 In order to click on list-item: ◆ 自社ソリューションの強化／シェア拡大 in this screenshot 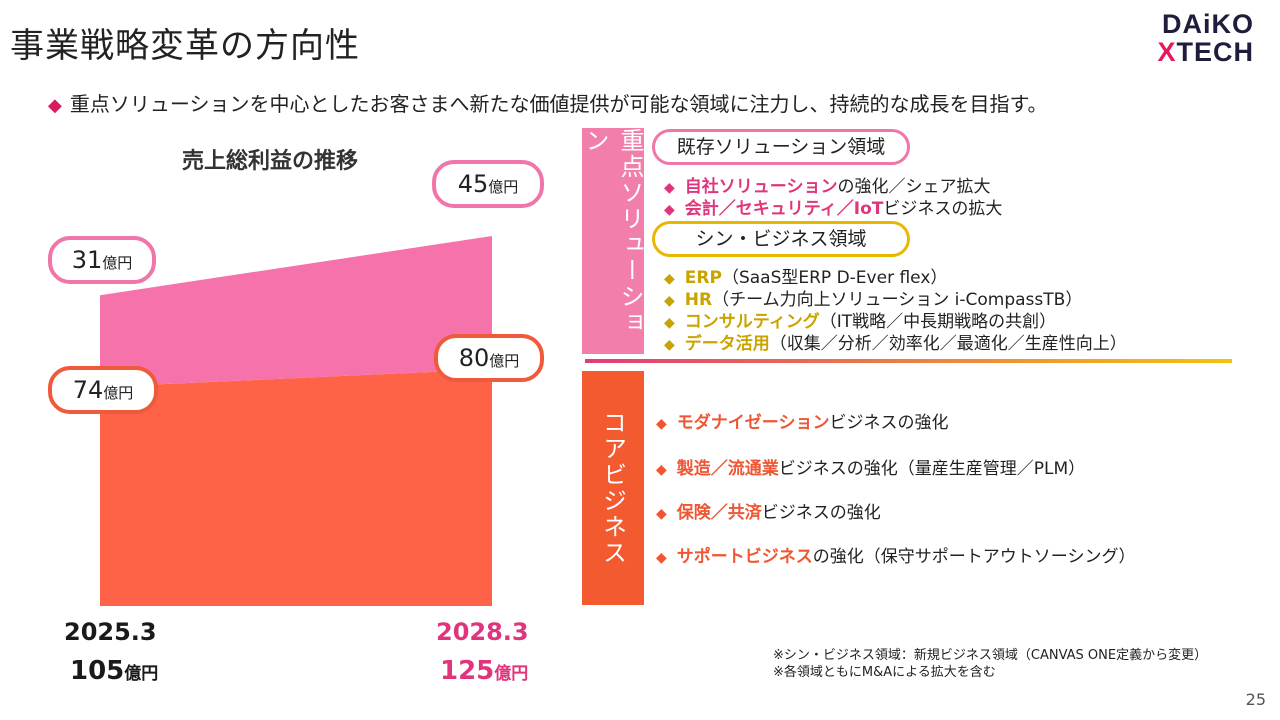, I will do `click(827, 187)`.